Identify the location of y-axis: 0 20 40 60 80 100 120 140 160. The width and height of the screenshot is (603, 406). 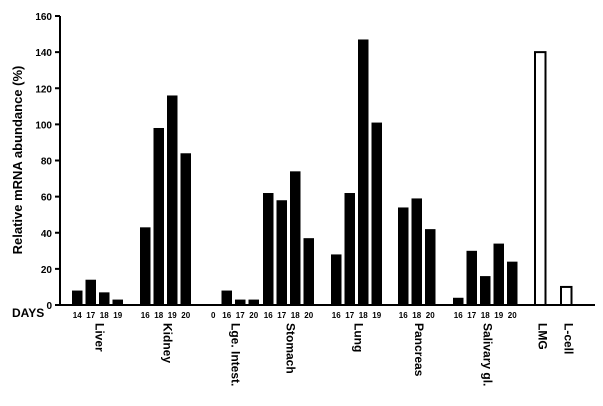
(48, 162).